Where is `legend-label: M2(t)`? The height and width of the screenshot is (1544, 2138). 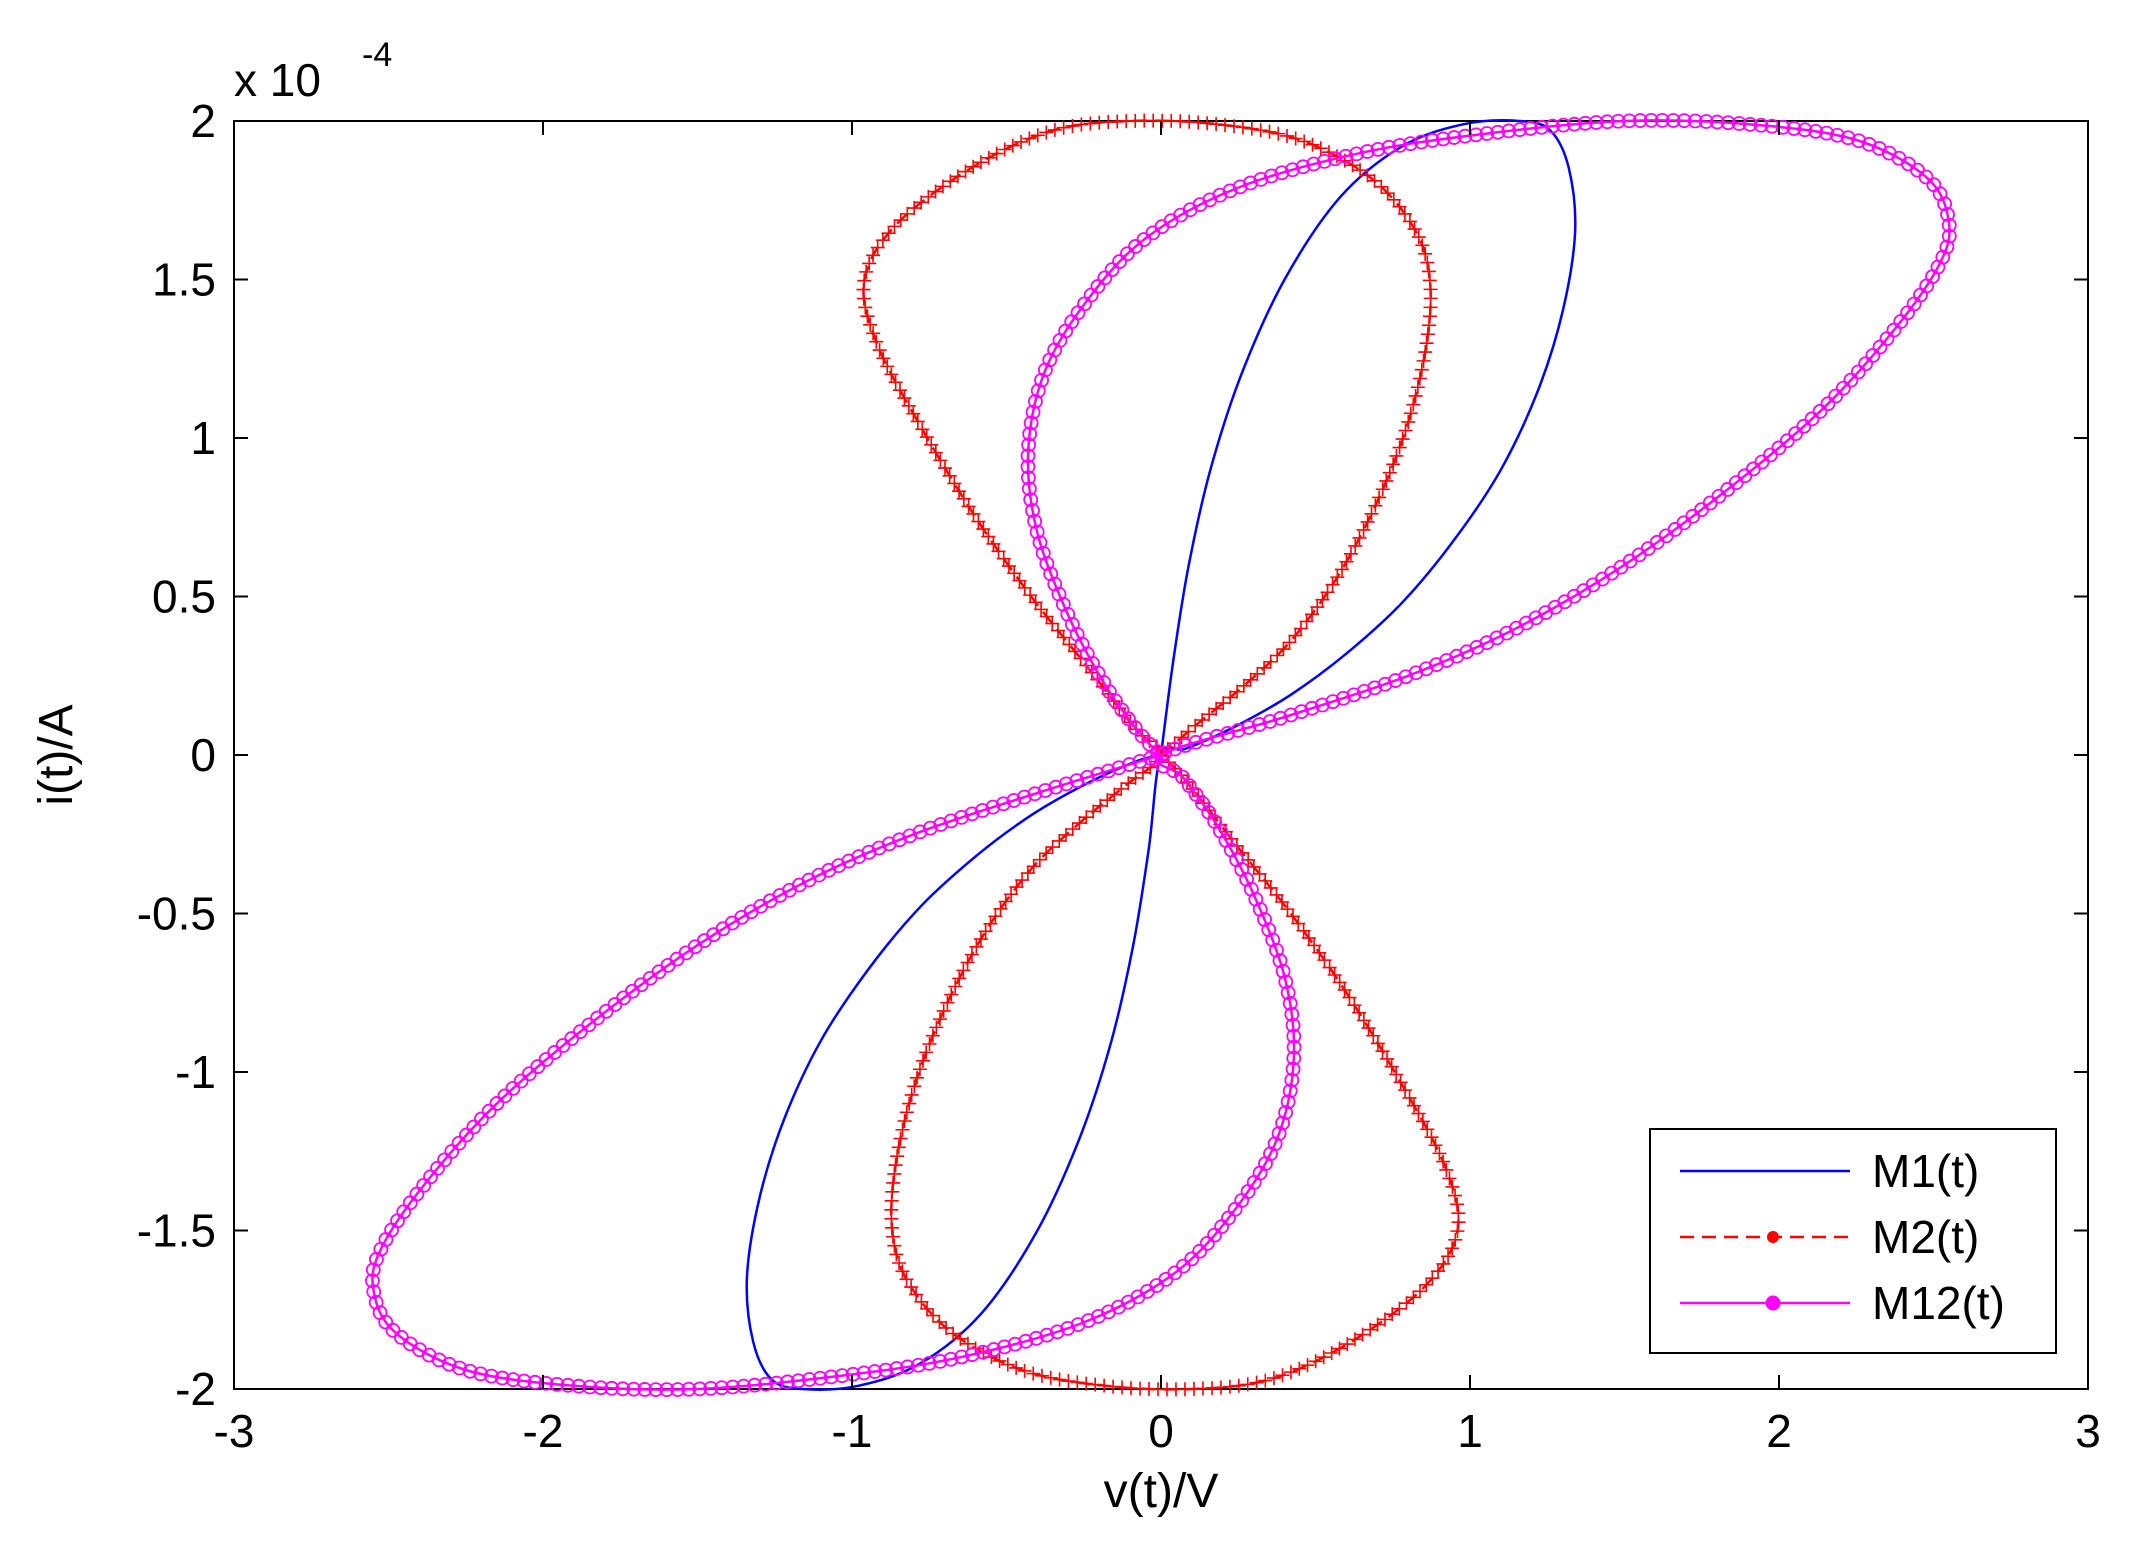 legend-label: M2(t) is located at coordinates (1925, 1237).